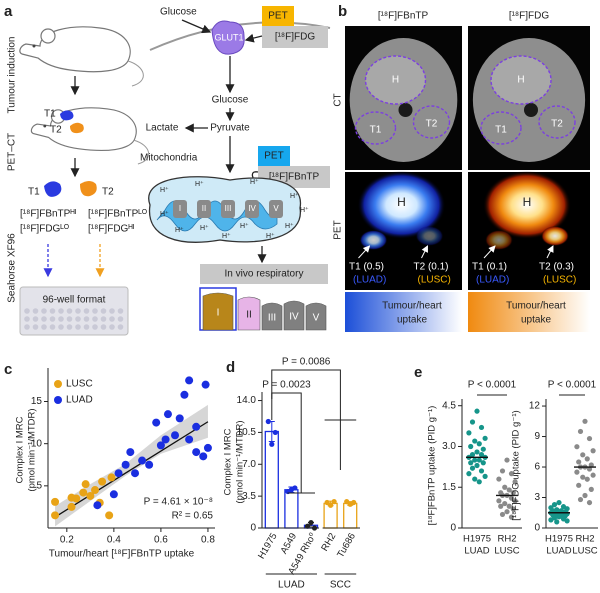 The image size is (600, 593). What do you see at coordinates (8, 369) in the screenshot?
I see `panel-letter: c` at bounding box center [8, 369].